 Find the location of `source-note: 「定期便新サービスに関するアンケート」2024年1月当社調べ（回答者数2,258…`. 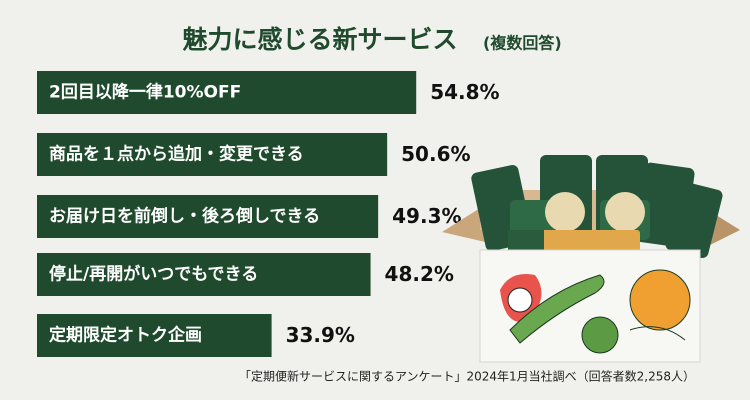

source-note: 「定期便新サービスに関するアンケート」2024年1月当社調べ（回答者数2,258… is located at coordinates (467, 376).